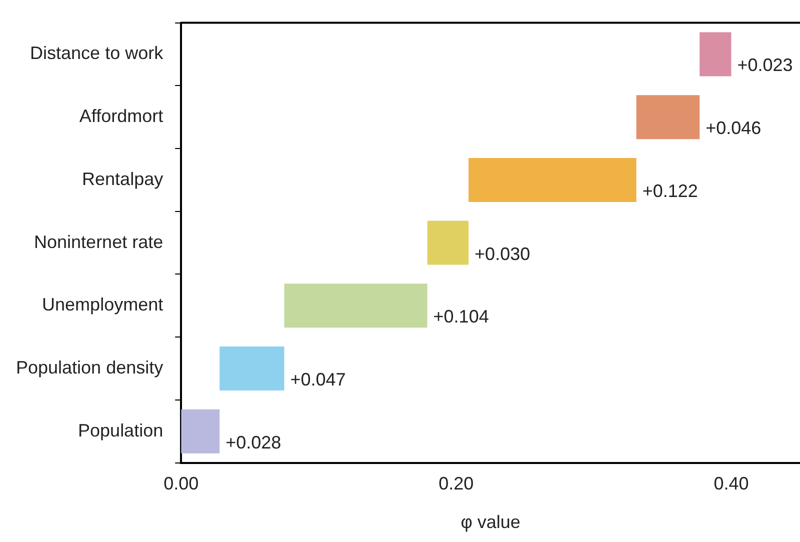 The height and width of the screenshot is (542, 800). What do you see at coordinates (502, 254) in the screenshot?
I see `data-label: +0.030` at bounding box center [502, 254].